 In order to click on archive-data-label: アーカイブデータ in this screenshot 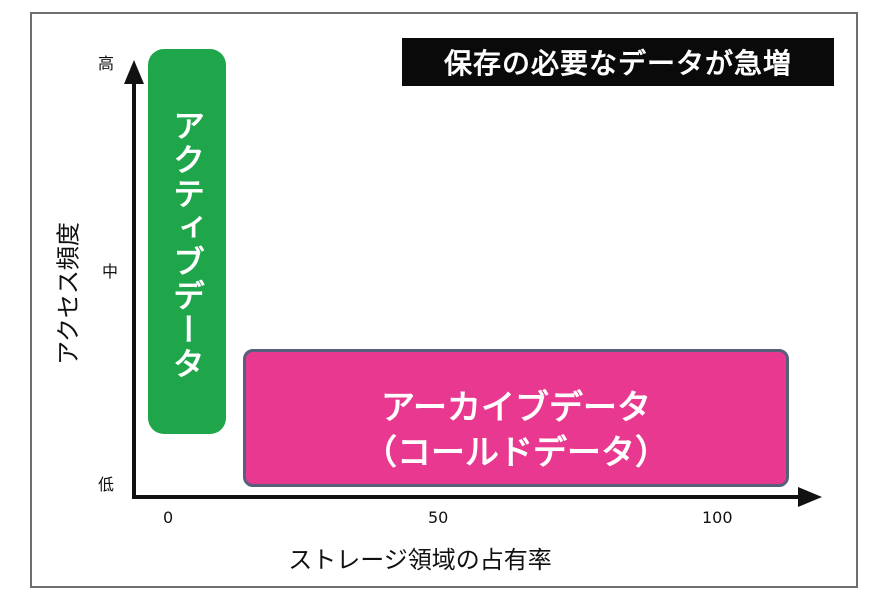, I will do `click(516, 408)`.